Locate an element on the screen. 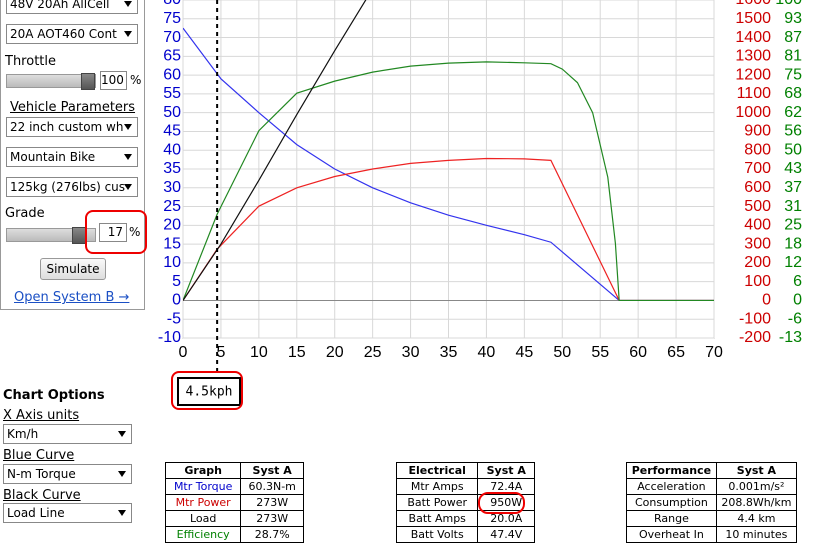  y2-tick-label: 1600 is located at coordinates (753, 4).